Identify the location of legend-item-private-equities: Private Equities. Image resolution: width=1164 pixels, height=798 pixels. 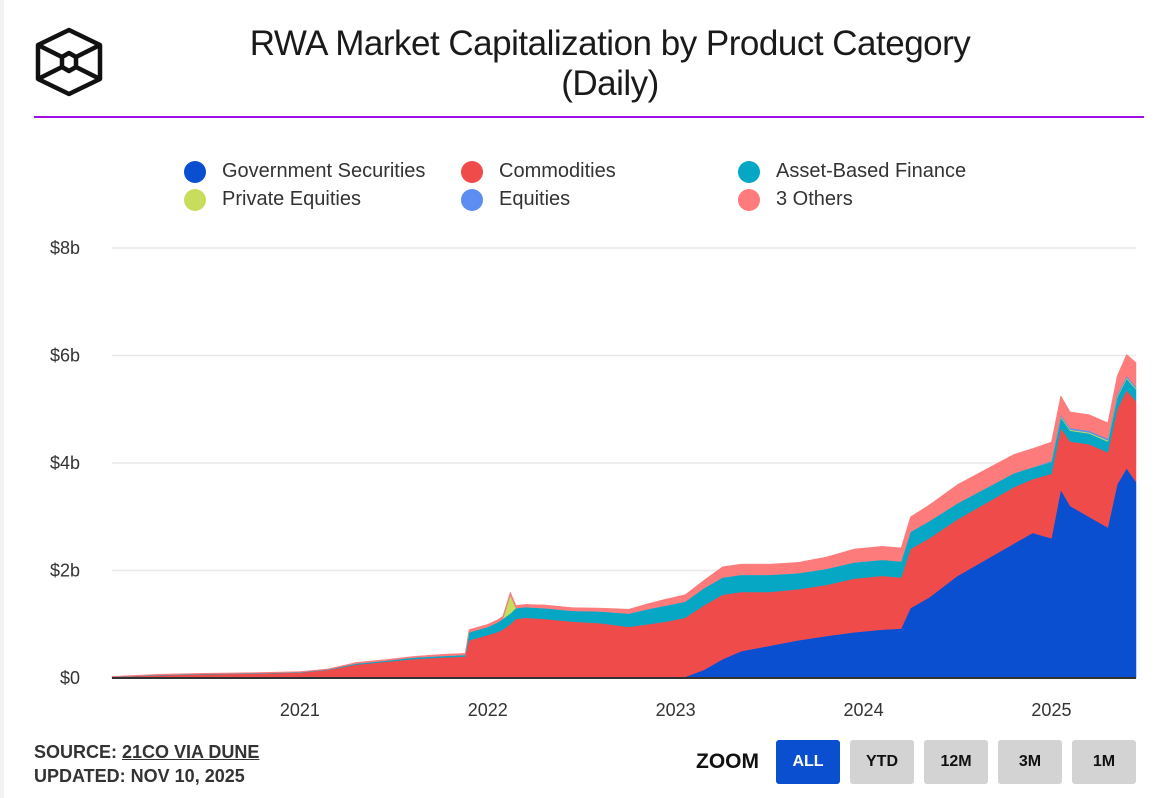
(272, 199).